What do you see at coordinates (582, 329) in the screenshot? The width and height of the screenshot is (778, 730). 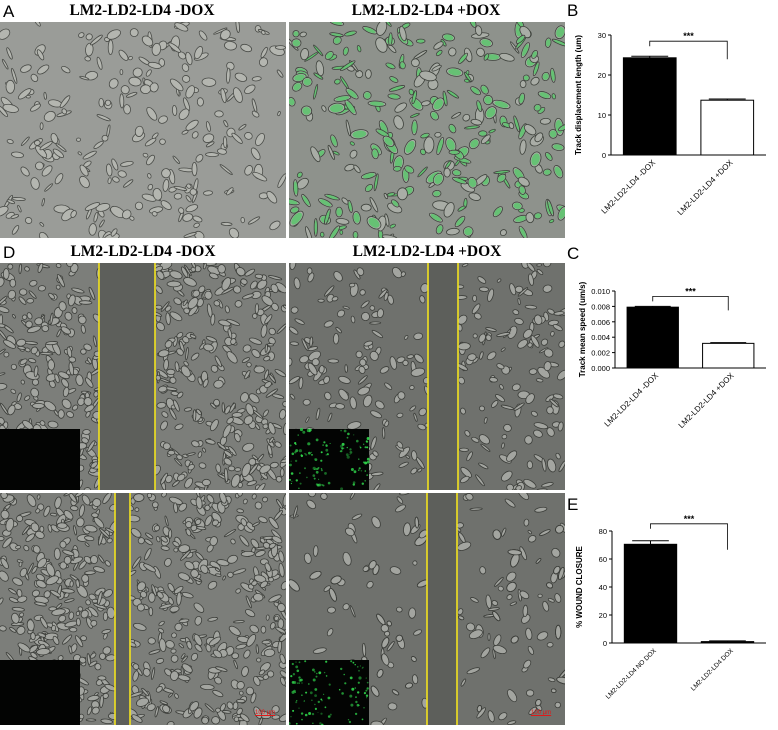 I see `y-axis-label: Track mean speed (um/s)` at bounding box center [582, 329].